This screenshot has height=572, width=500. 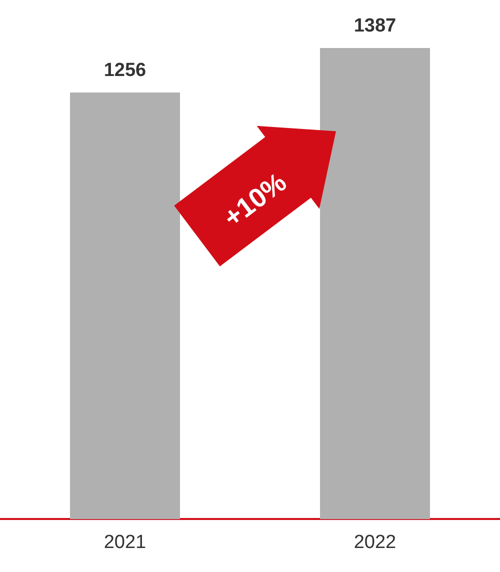 I want to click on data-label: 1387, so click(x=375, y=26).